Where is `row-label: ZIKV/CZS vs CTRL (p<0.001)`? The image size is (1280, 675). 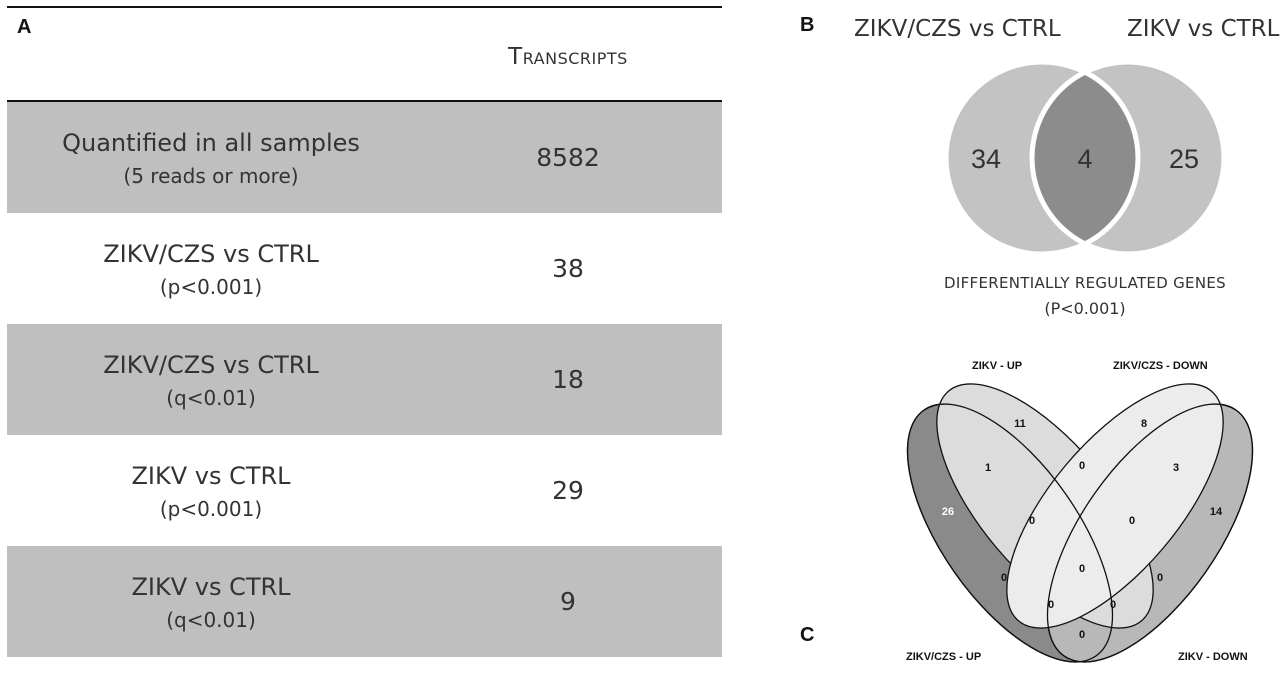
row-label: ZIKV/CZS vs CTRL (p<0.001) is located at coordinates (211, 268).